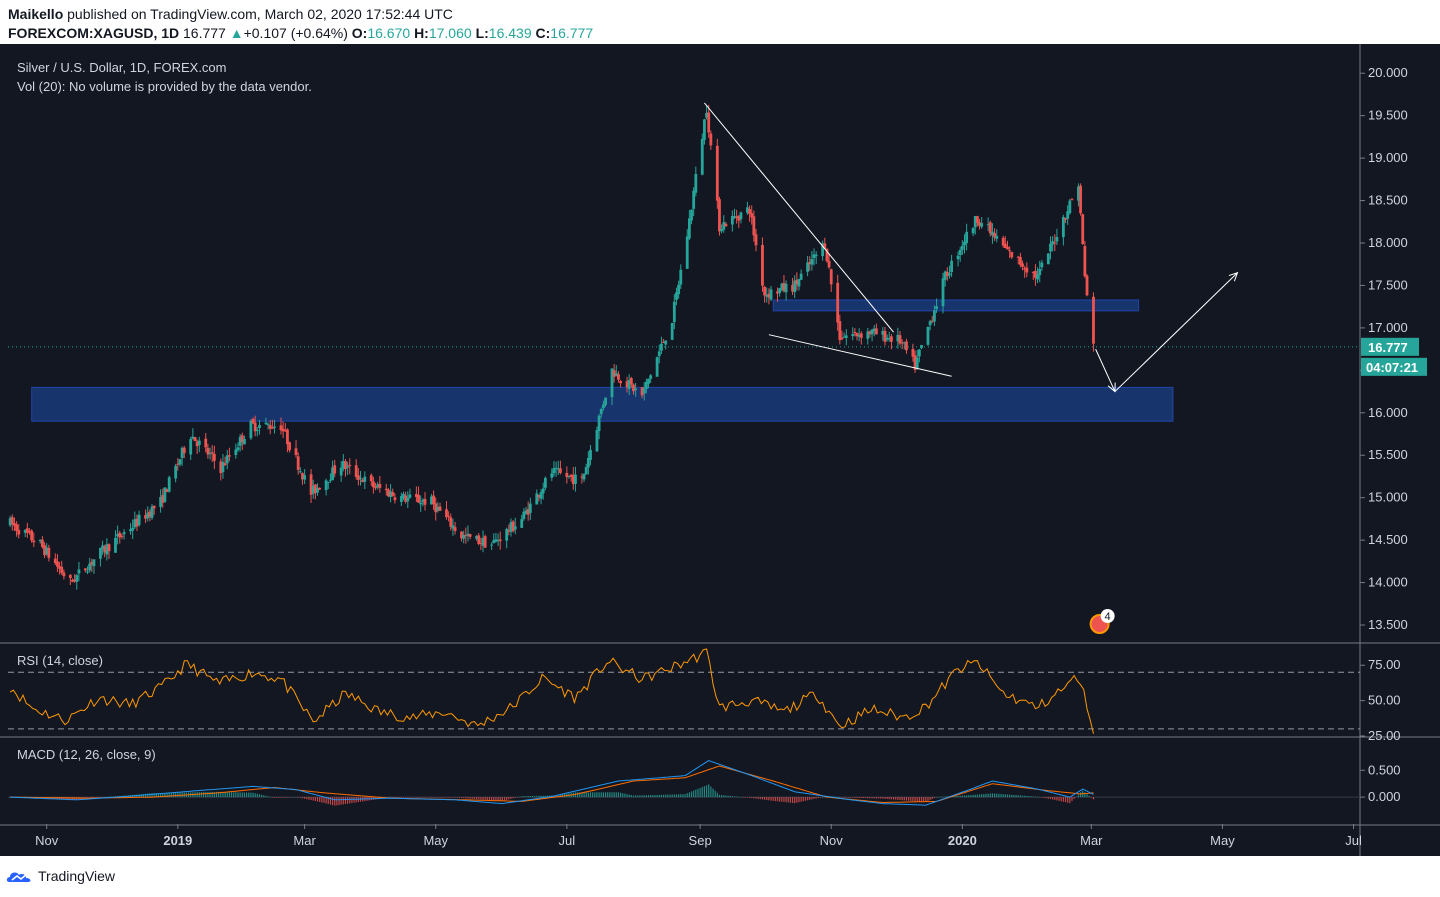 The image size is (1440, 897). What do you see at coordinates (36, 14) in the screenshot?
I see `author-name: Maikello` at bounding box center [36, 14].